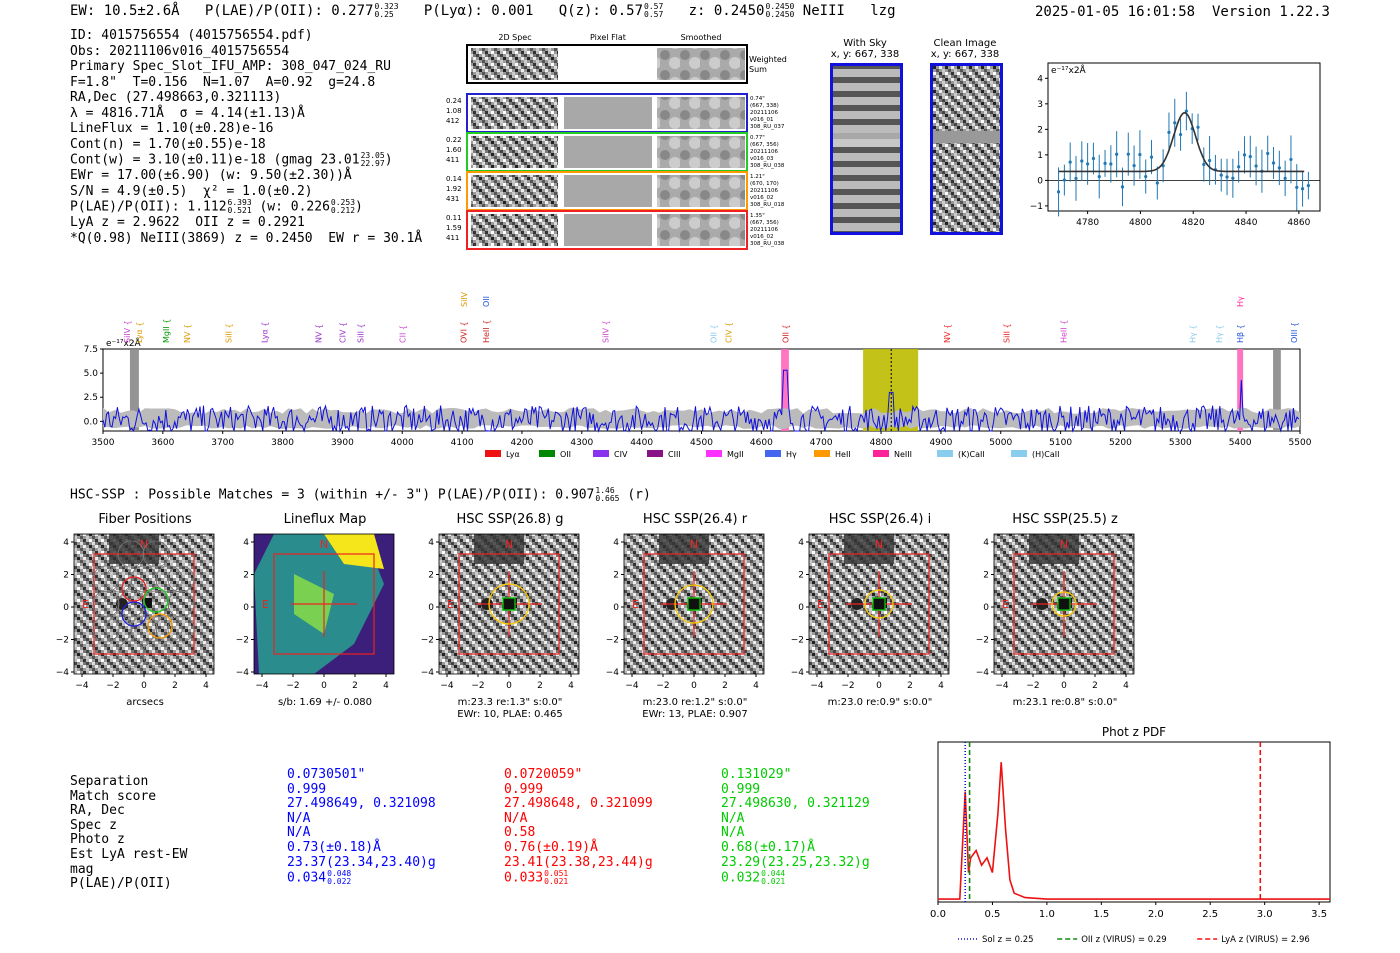 Image resolution: width=1400 pixels, height=953 pixels. Describe the element at coordinates (966, 149) in the screenshot. I see `clean-image` at that location.